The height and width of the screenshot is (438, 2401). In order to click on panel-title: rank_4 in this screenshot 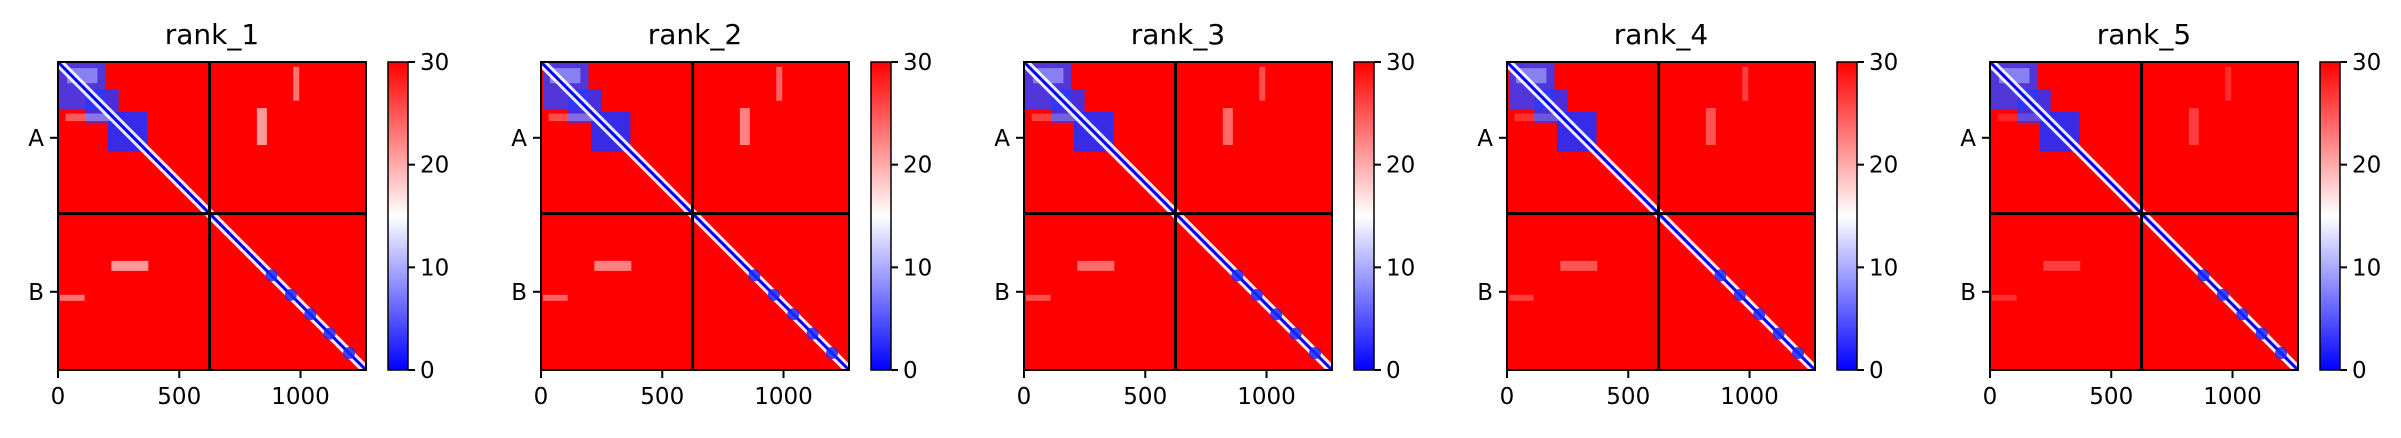, I will do `click(1661, 34)`.